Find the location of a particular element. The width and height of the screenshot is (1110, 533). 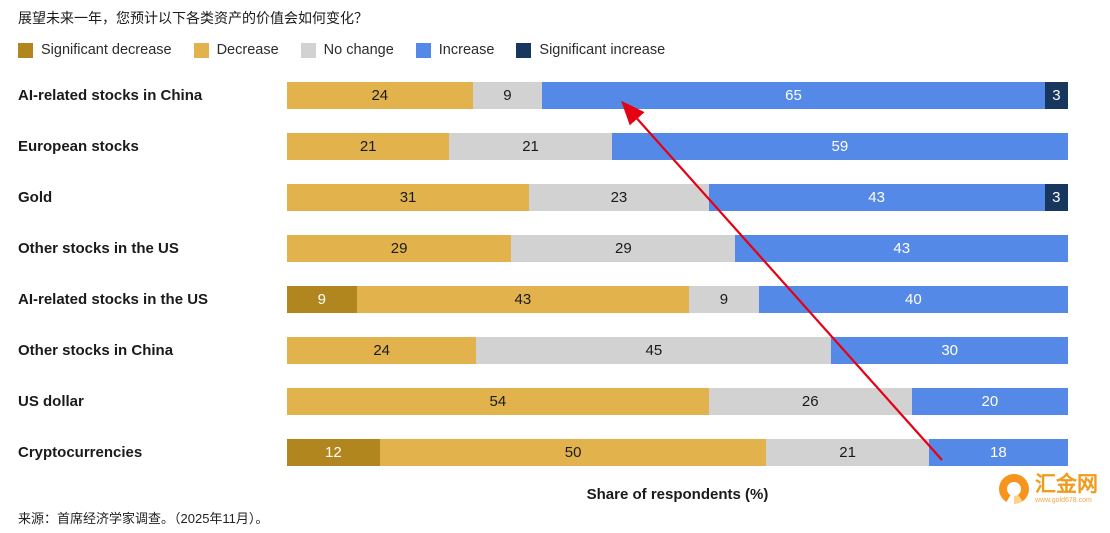

legend-item: Decrease is located at coordinates (236, 50).